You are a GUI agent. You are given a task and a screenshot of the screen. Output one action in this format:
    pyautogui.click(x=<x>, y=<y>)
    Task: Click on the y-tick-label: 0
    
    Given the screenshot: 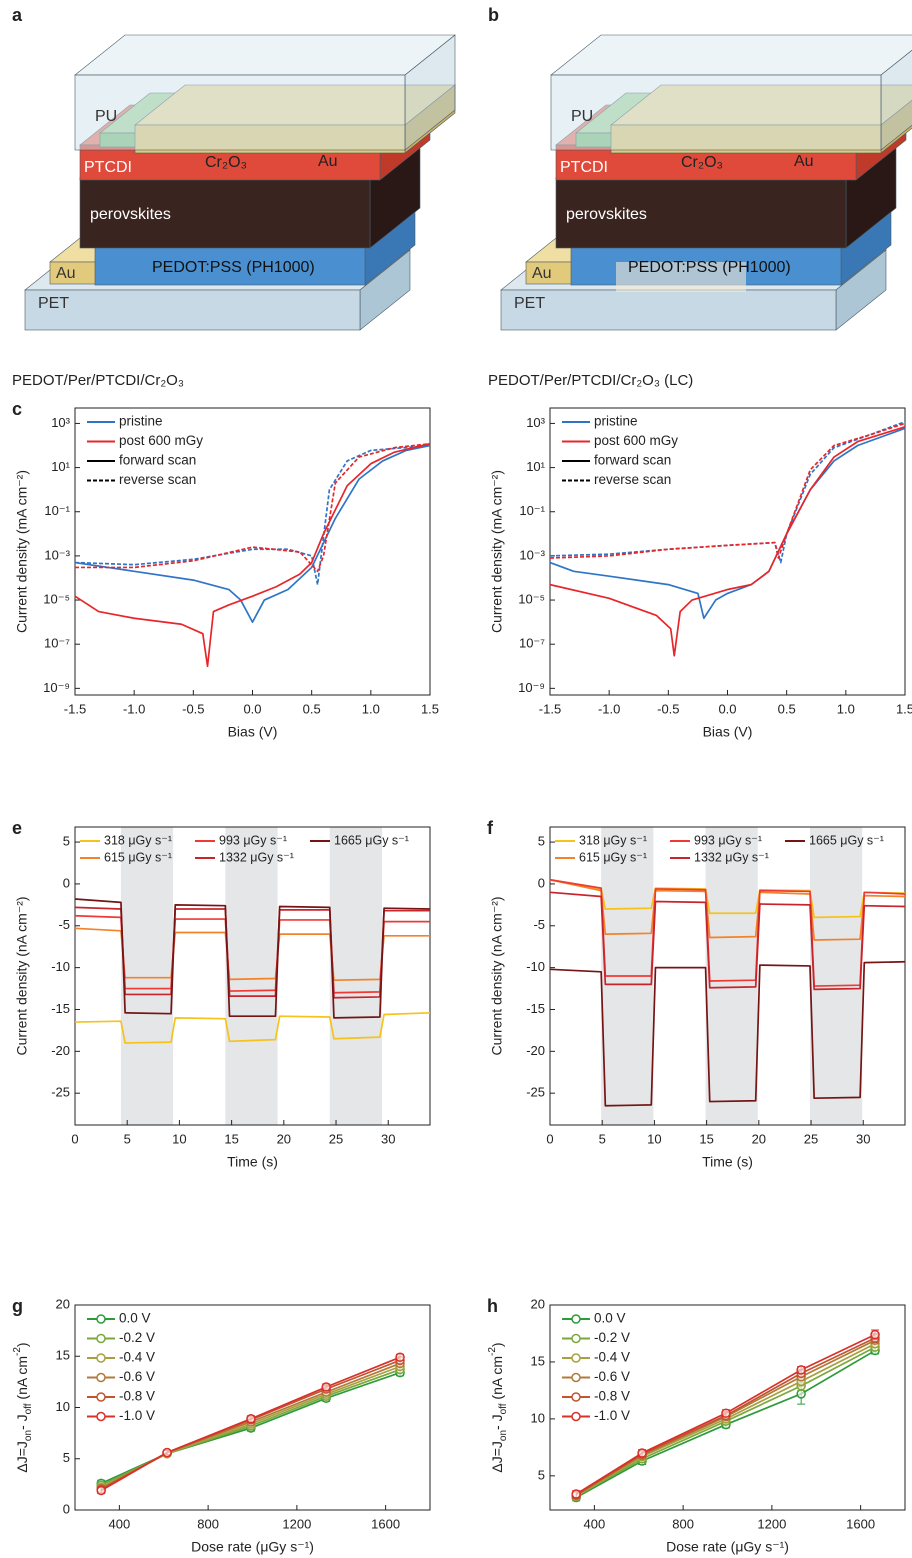 What is the action you would take?
    pyautogui.click(x=66, y=1508)
    